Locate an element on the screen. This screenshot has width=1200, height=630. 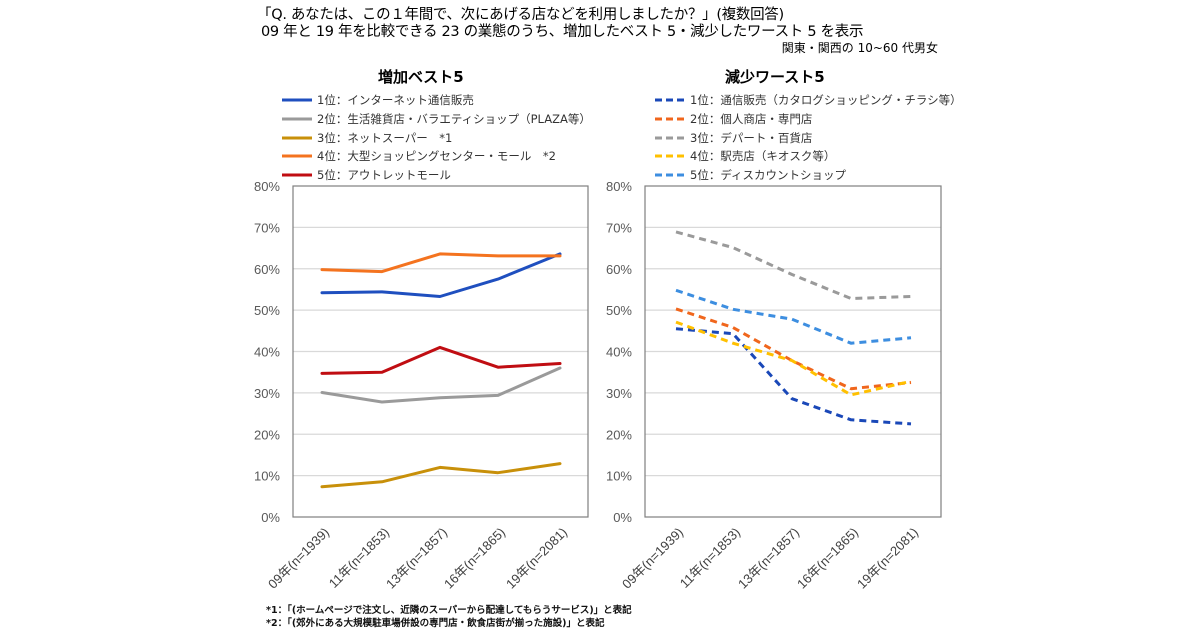
legend-label: 3位：デパート・百貨店 is located at coordinates (751, 137).